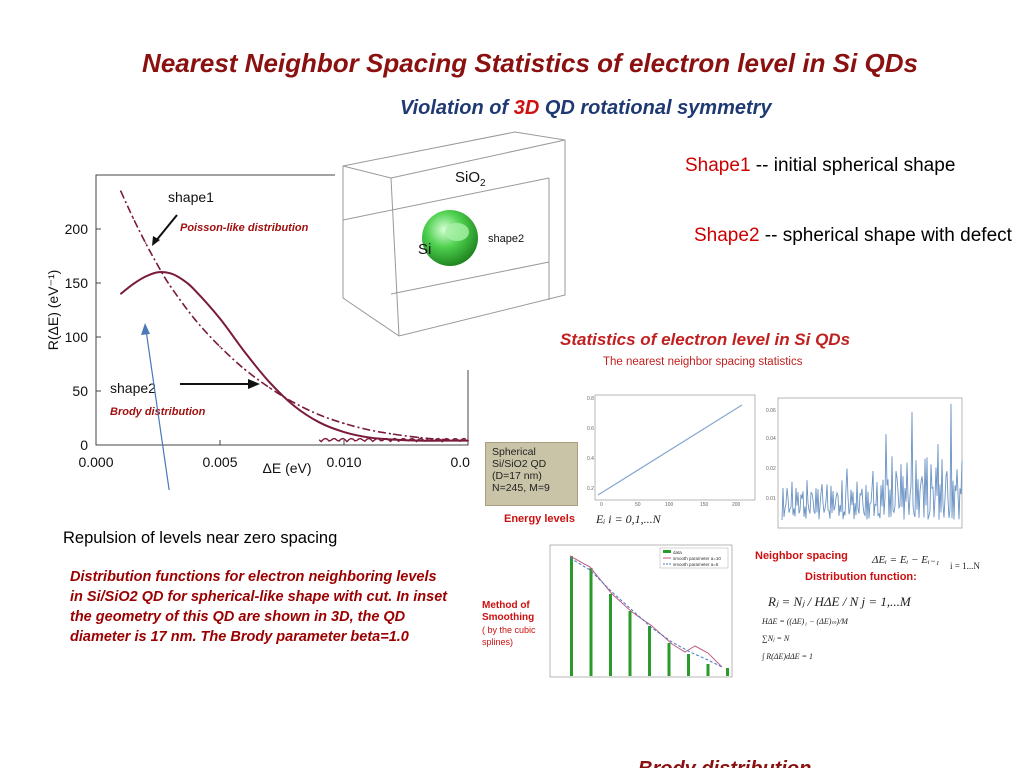 This screenshot has width=1024, height=768. What do you see at coordinates (526, 108) in the screenshot?
I see `subtitle-highlight: 3D` at bounding box center [526, 108].